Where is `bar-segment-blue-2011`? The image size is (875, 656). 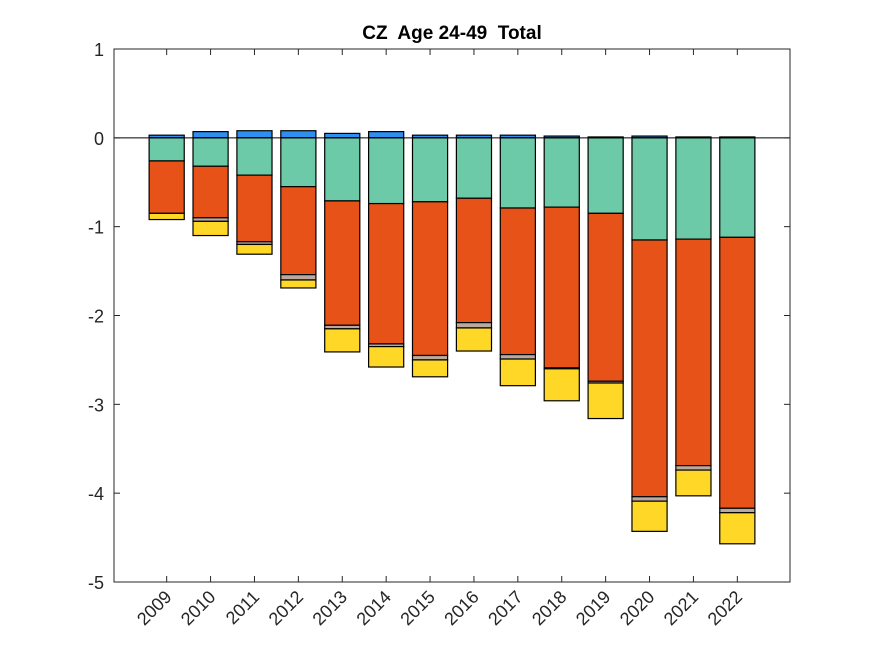 bar-segment-blue-2011 is located at coordinates (254, 134).